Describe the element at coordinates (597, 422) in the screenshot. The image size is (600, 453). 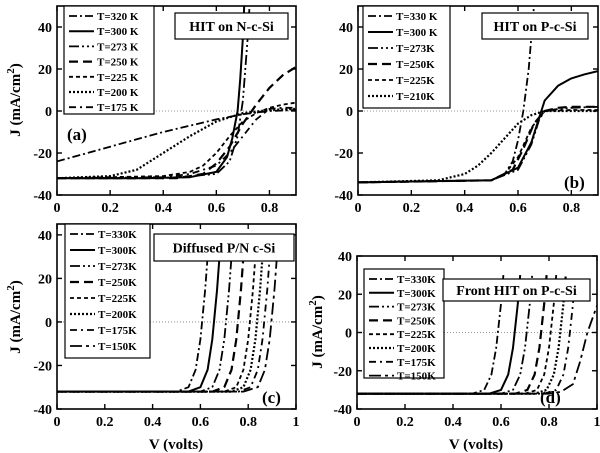
I see `x-tick-label: 1` at that location.